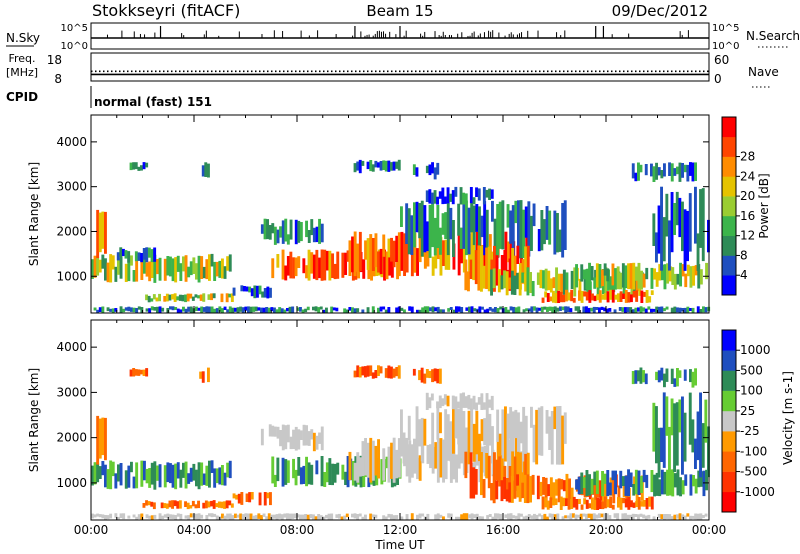  What do you see at coordinates (788, 418) in the screenshot?
I see `velocity-colorbar-label: Velocity [m s-1]` at bounding box center [788, 418].